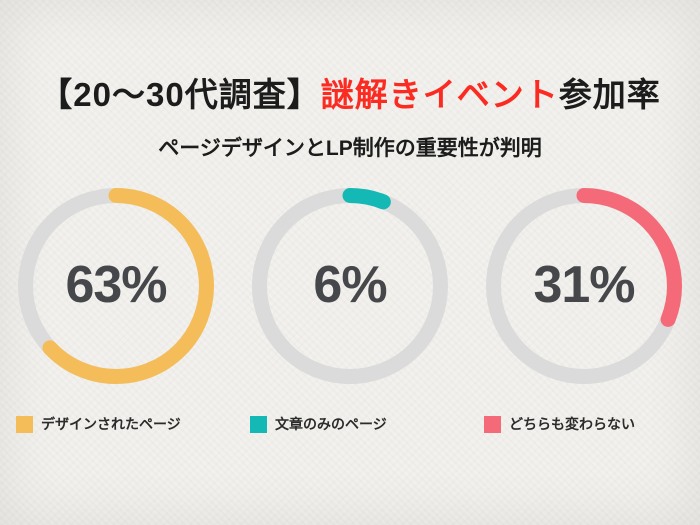 This screenshot has height=525, width=700. I want to click on legend-label: どちらも変わらない, so click(572, 424).